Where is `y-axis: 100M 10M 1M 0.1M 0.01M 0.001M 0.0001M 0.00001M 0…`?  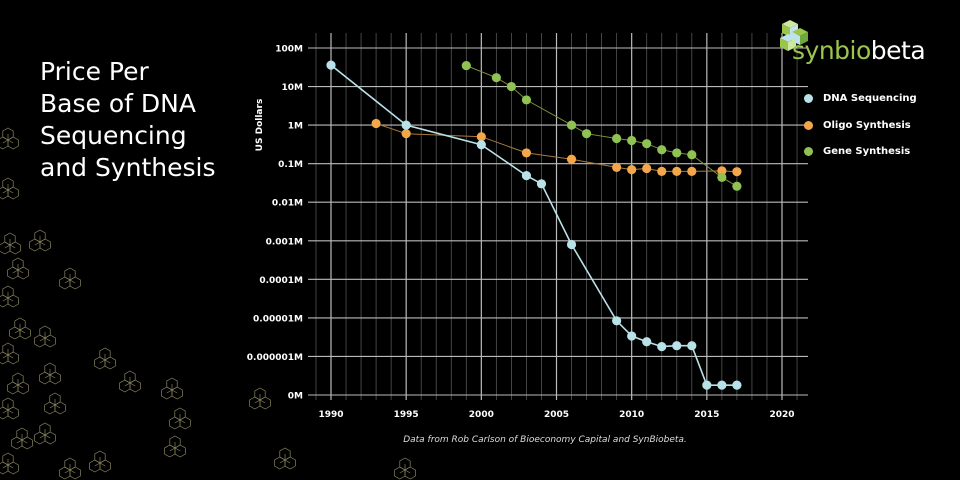 y-axis: 100M 10M 1M 0.1M 0.01M 0.001M 0.0001M 0.00001M 0… is located at coordinates (275, 223).